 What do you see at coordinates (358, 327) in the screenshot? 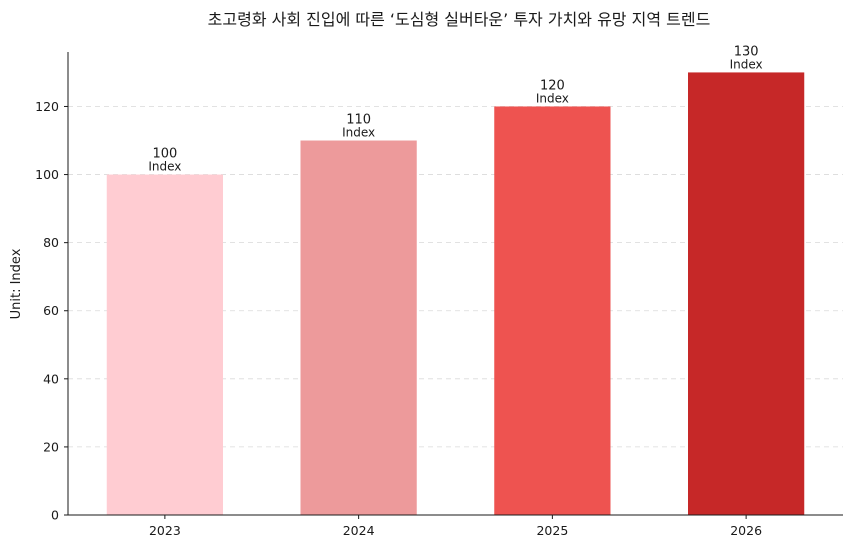
I see `bar-2024` at bounding box center [358, 327].